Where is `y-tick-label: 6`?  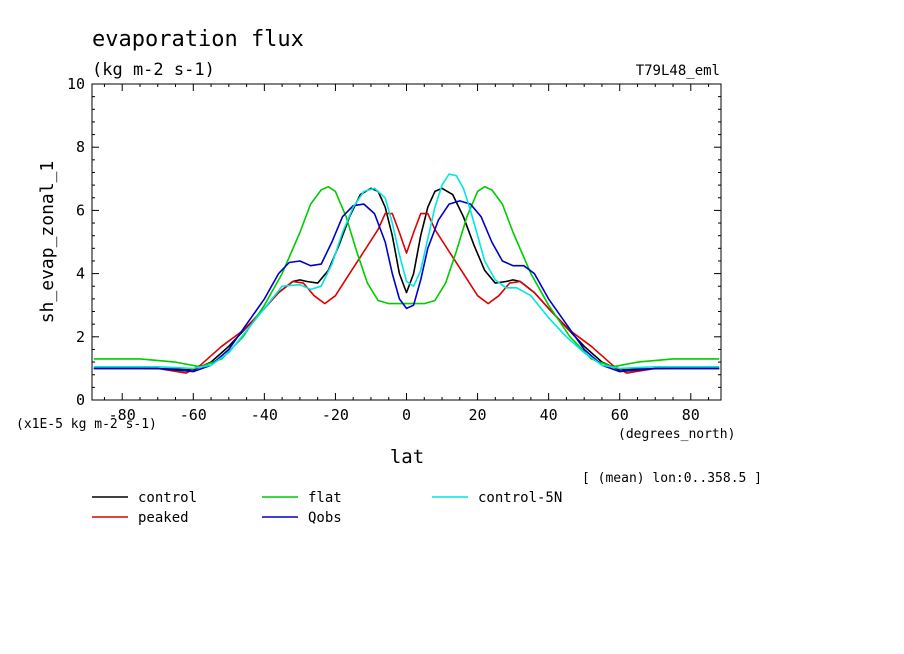 y-tick-label: 6 is located at coordinates (80, 210).